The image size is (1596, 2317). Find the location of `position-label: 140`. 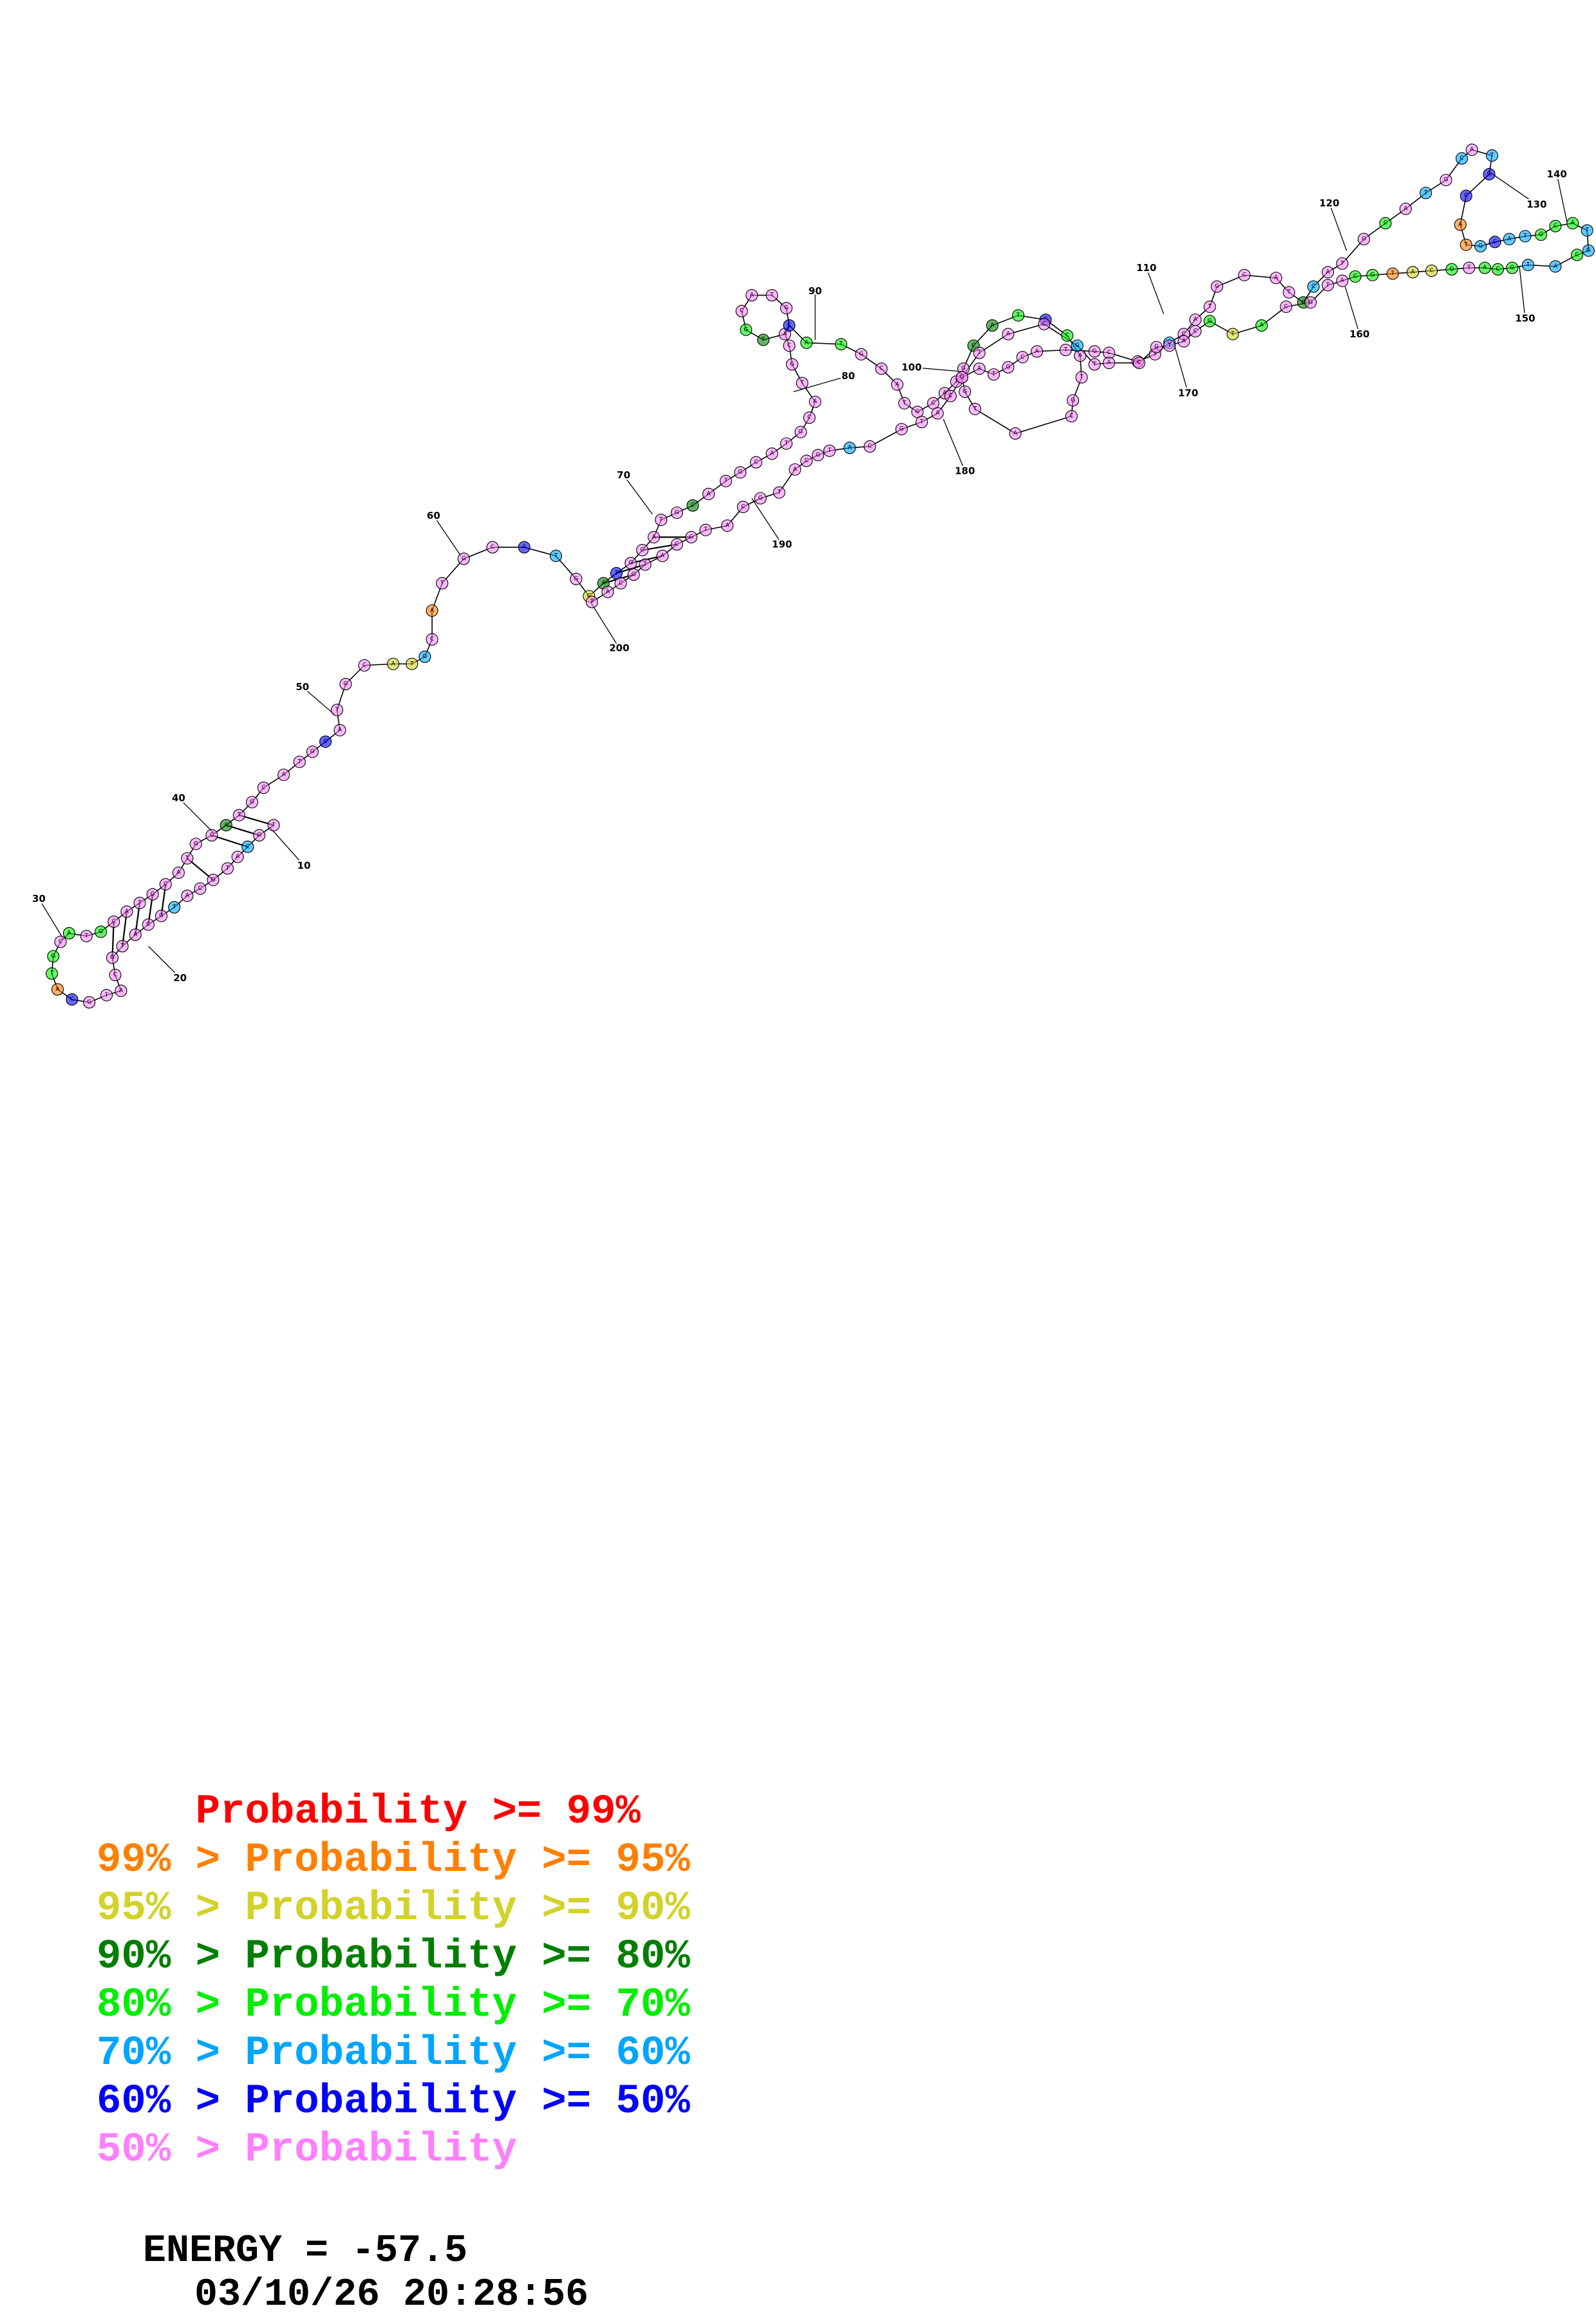

position-label: 140 is located at coordinates (1557, 174).